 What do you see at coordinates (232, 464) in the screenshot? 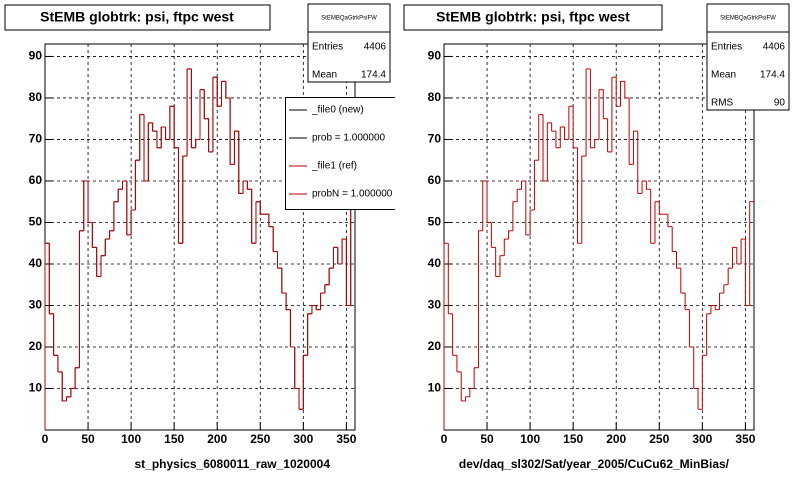
I see `x-axis-label: st_physics_6080011_raw_1020004` at bounding box center [232, 464].